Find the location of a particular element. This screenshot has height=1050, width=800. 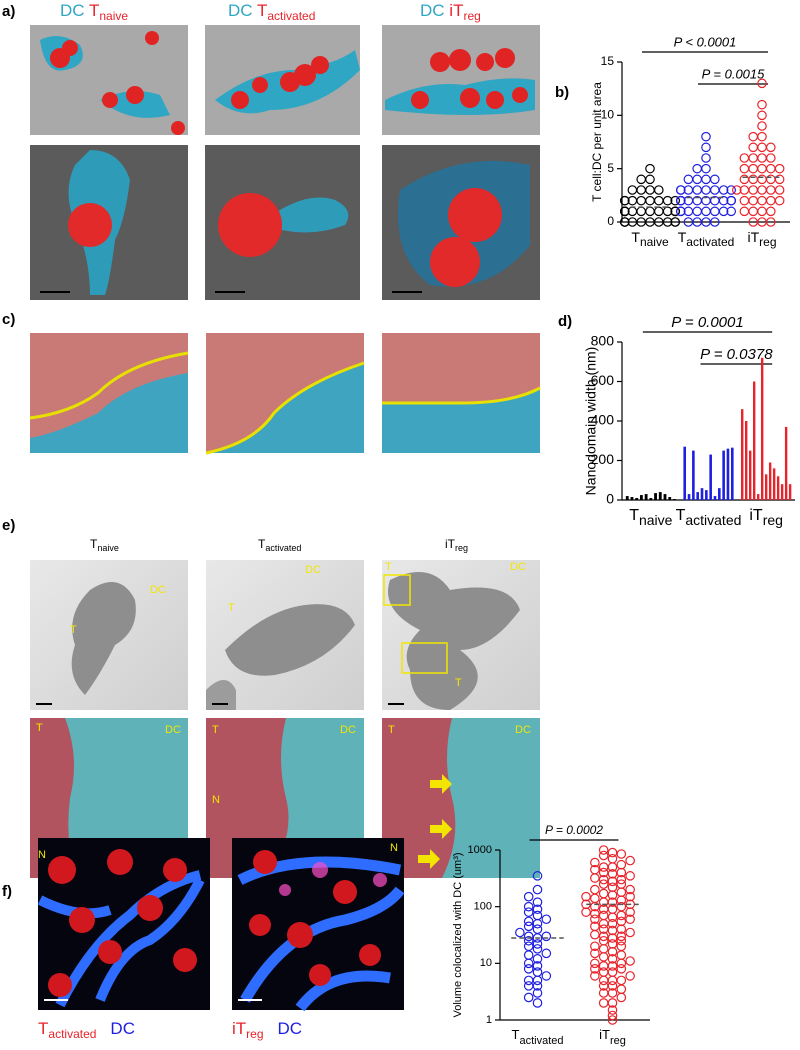

y-tick-label: 600 is located at coordinates (603, 380).